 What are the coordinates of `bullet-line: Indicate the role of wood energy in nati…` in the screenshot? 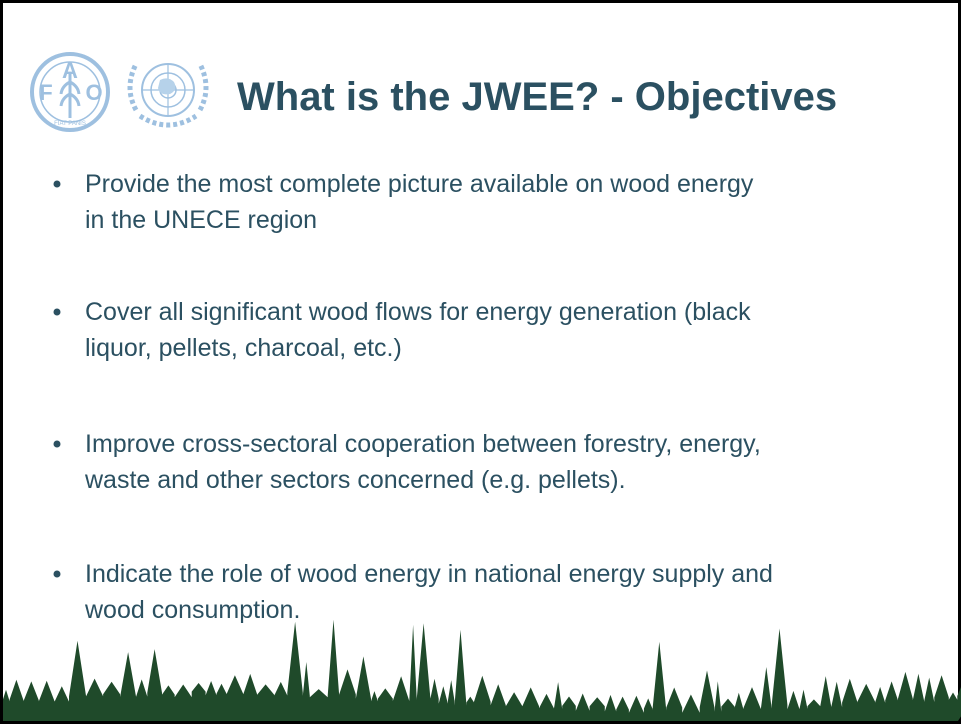 It's located at (429, 574).